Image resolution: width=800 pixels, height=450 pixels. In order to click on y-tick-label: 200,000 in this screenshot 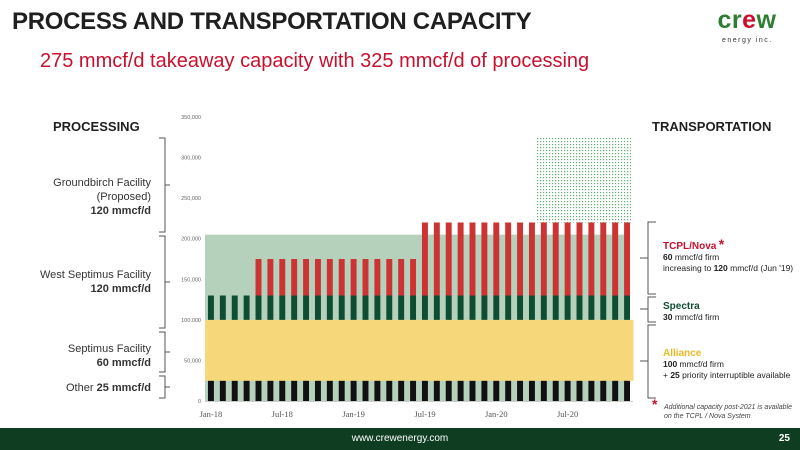, I will do `click(191, 240)`.